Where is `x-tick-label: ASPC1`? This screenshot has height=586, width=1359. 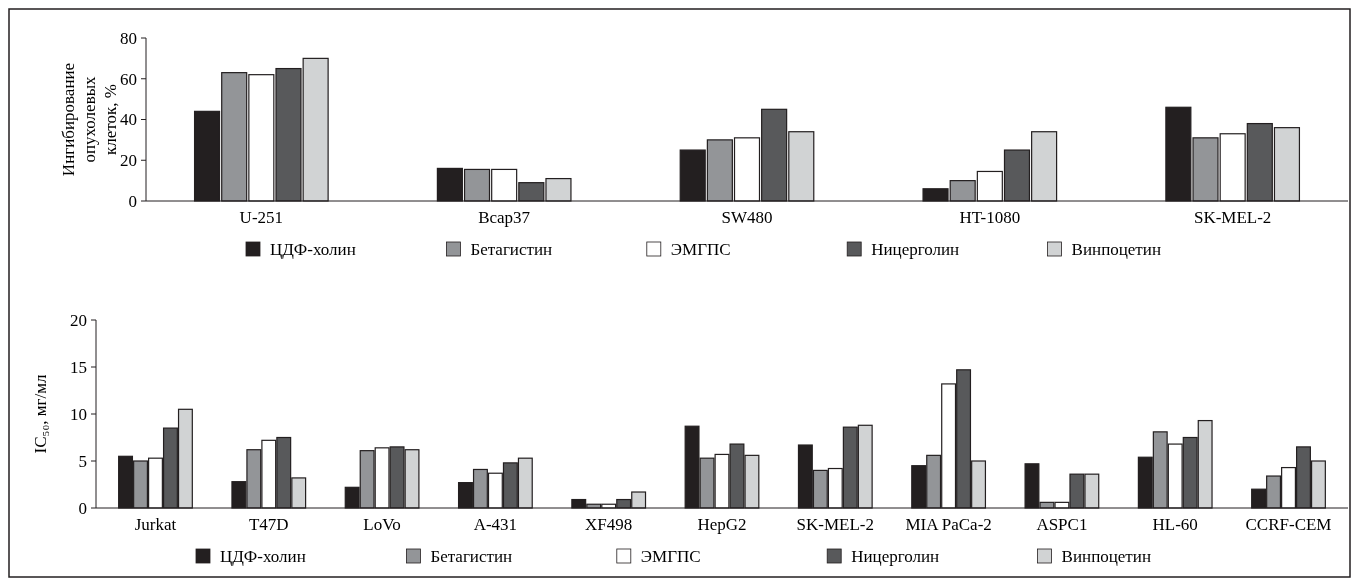
x-tick-label: ASPC1 is located at coordinates (1062, 524).